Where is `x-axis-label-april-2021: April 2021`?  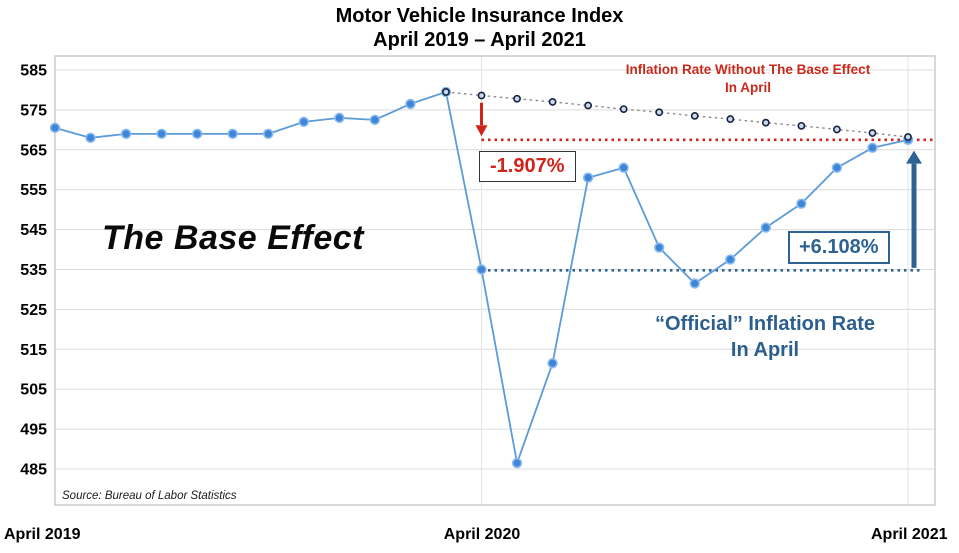 x-axis-label-april-2021: April 2021 is located at coordinates (909, 534).